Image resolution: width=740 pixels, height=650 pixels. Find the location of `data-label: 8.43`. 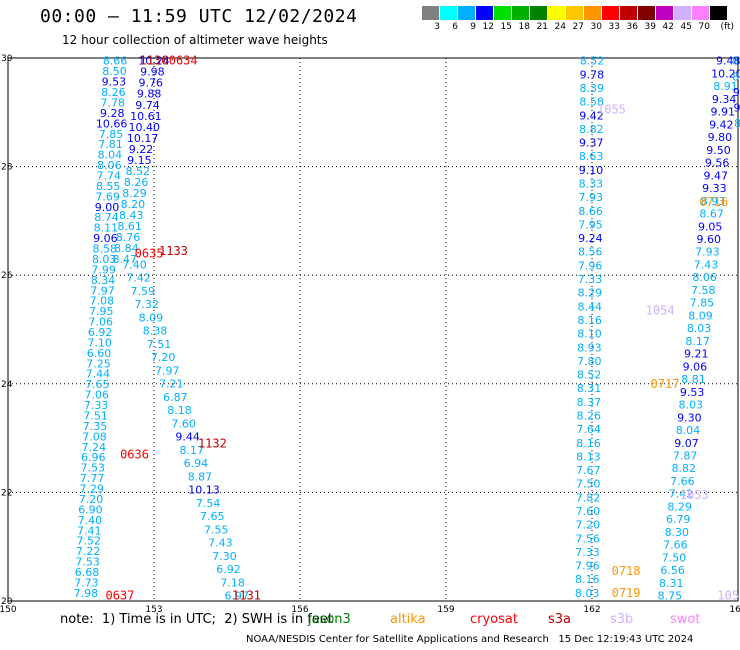

data-label: 8.43 is located at coordinates (131, 215).